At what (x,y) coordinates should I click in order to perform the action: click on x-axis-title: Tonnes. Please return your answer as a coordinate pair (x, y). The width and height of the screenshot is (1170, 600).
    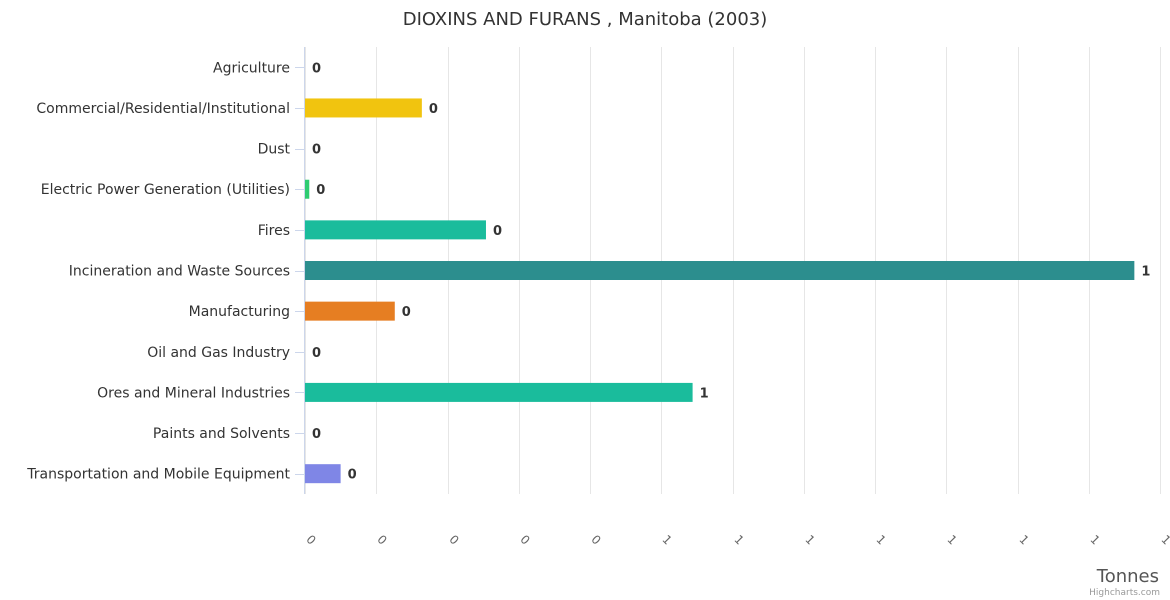
    Looking at the image, I should click on (1127, 576).